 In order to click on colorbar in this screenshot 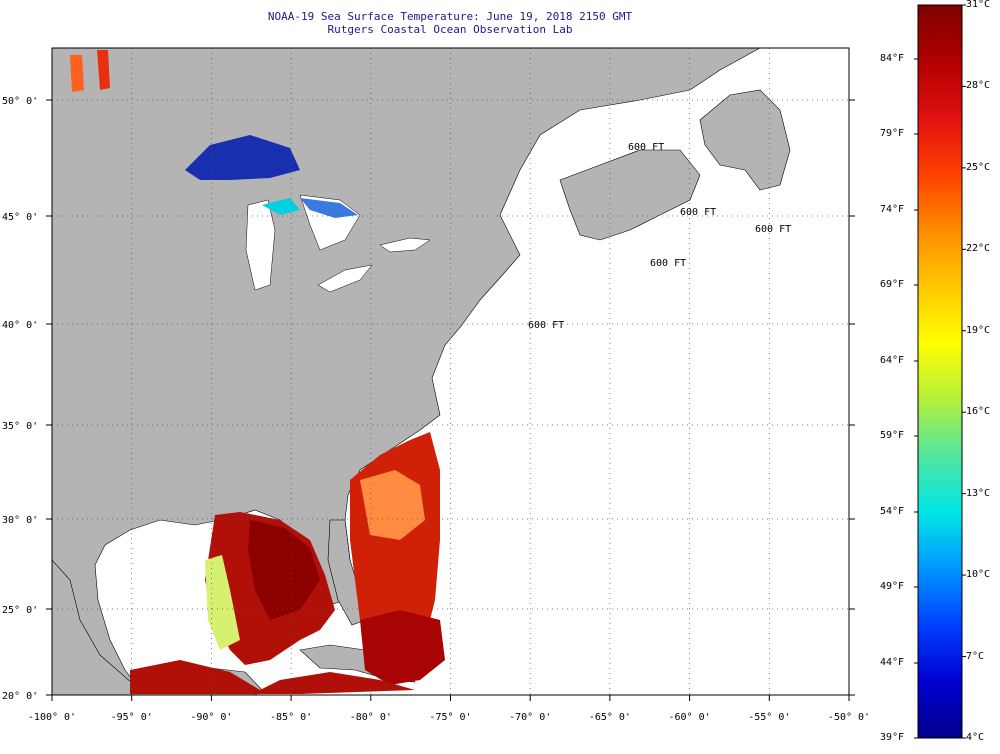, I will do `click(940, 371)`.